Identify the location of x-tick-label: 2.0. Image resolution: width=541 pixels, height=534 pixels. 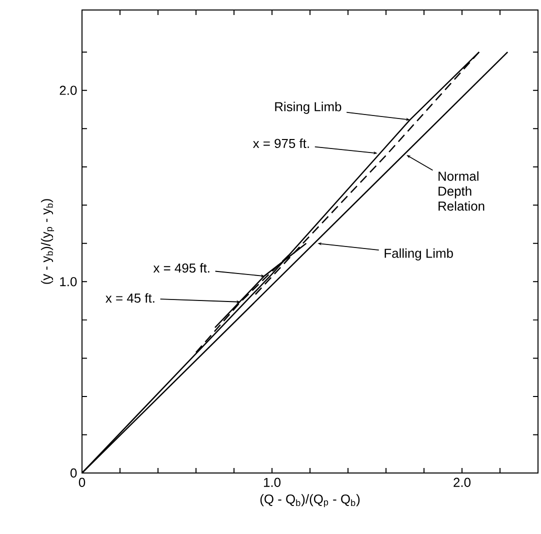
(462, 482).